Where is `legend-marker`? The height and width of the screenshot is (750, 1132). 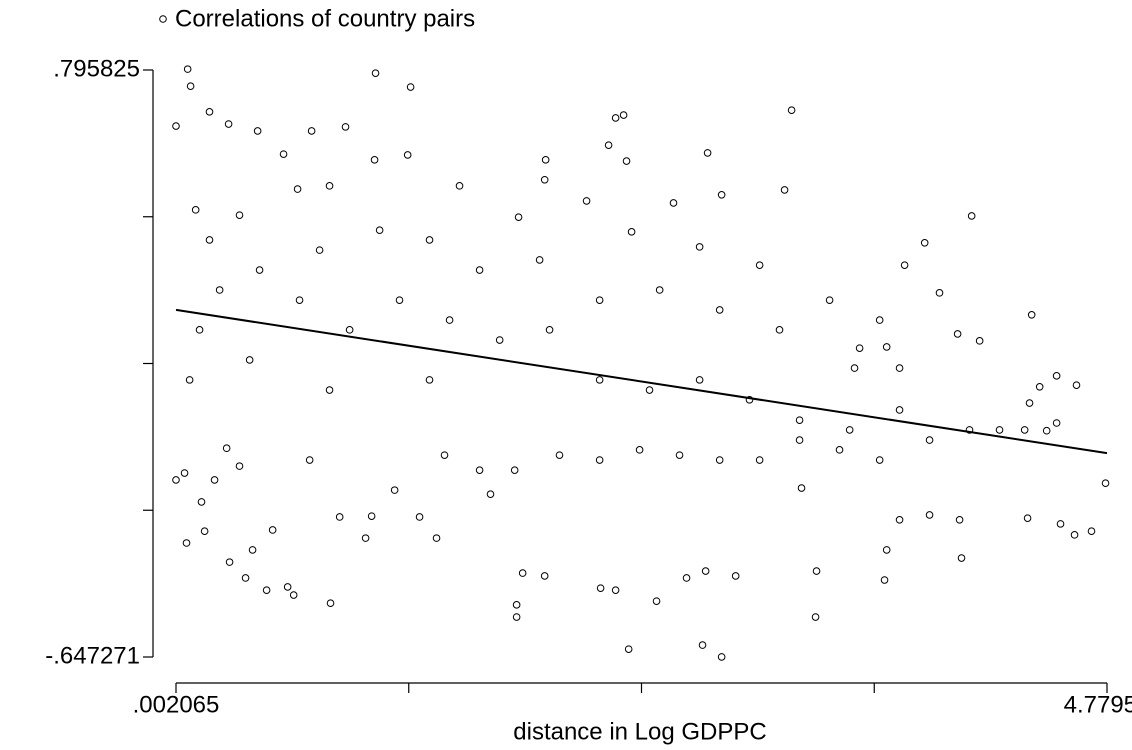 legend-marker is located at coordinates (163, 19).